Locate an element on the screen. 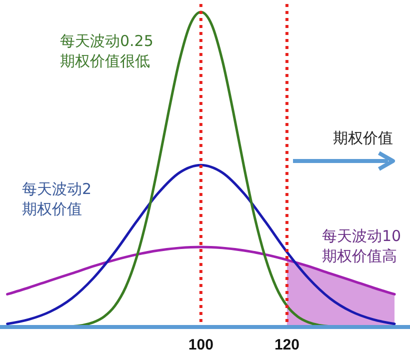  annotation: 每天波动2 期权价值 is located at coordinates (57, 199).